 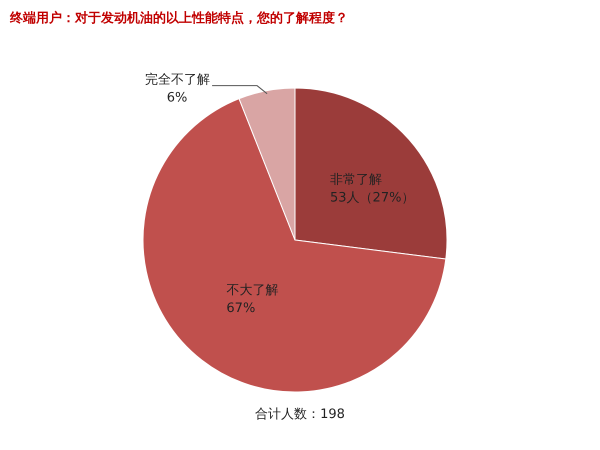 I want to click on data-label: 6%, so click(x=177, y=98).